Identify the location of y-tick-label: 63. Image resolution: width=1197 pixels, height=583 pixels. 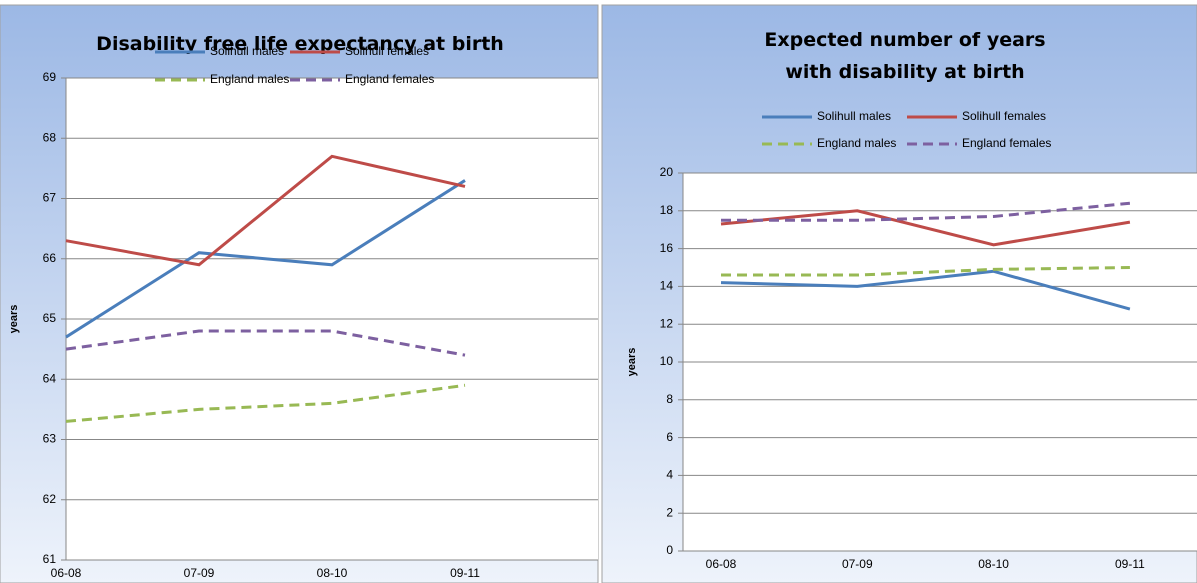
(50, 439).